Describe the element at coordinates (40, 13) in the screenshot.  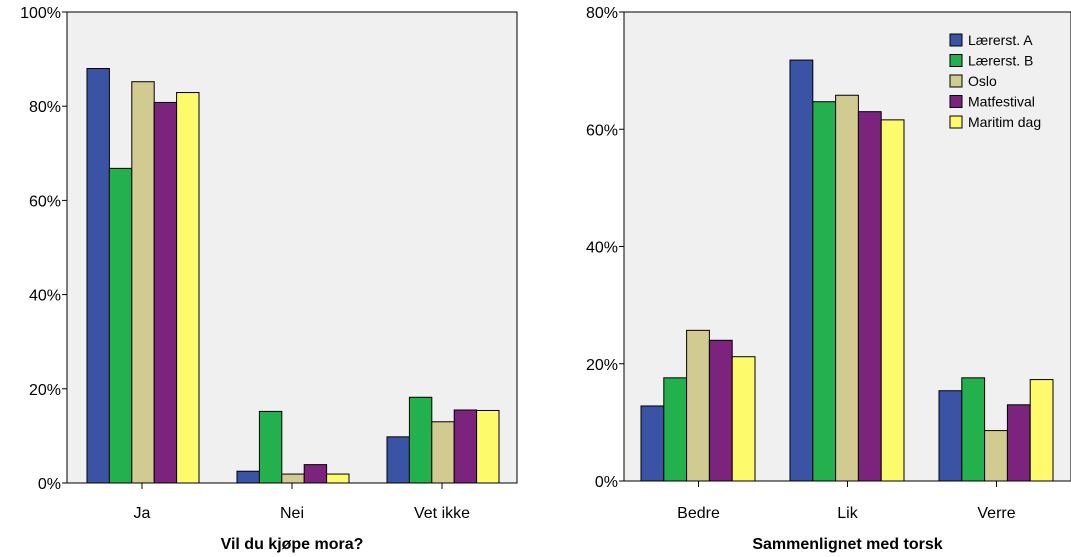
I see `y-tick-label: 100%` at that location.